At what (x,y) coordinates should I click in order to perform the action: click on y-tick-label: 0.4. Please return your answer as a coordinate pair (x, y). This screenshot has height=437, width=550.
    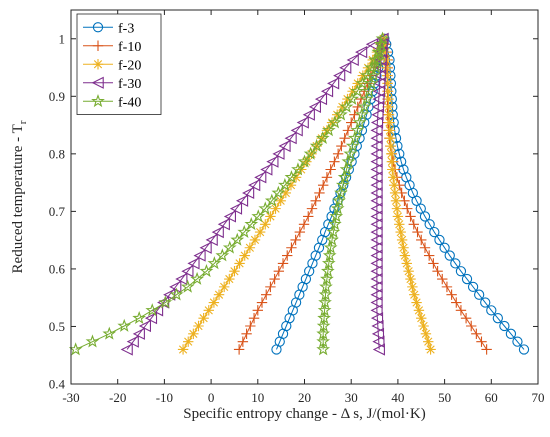
    Looking at the image, I should click on (57, 384).